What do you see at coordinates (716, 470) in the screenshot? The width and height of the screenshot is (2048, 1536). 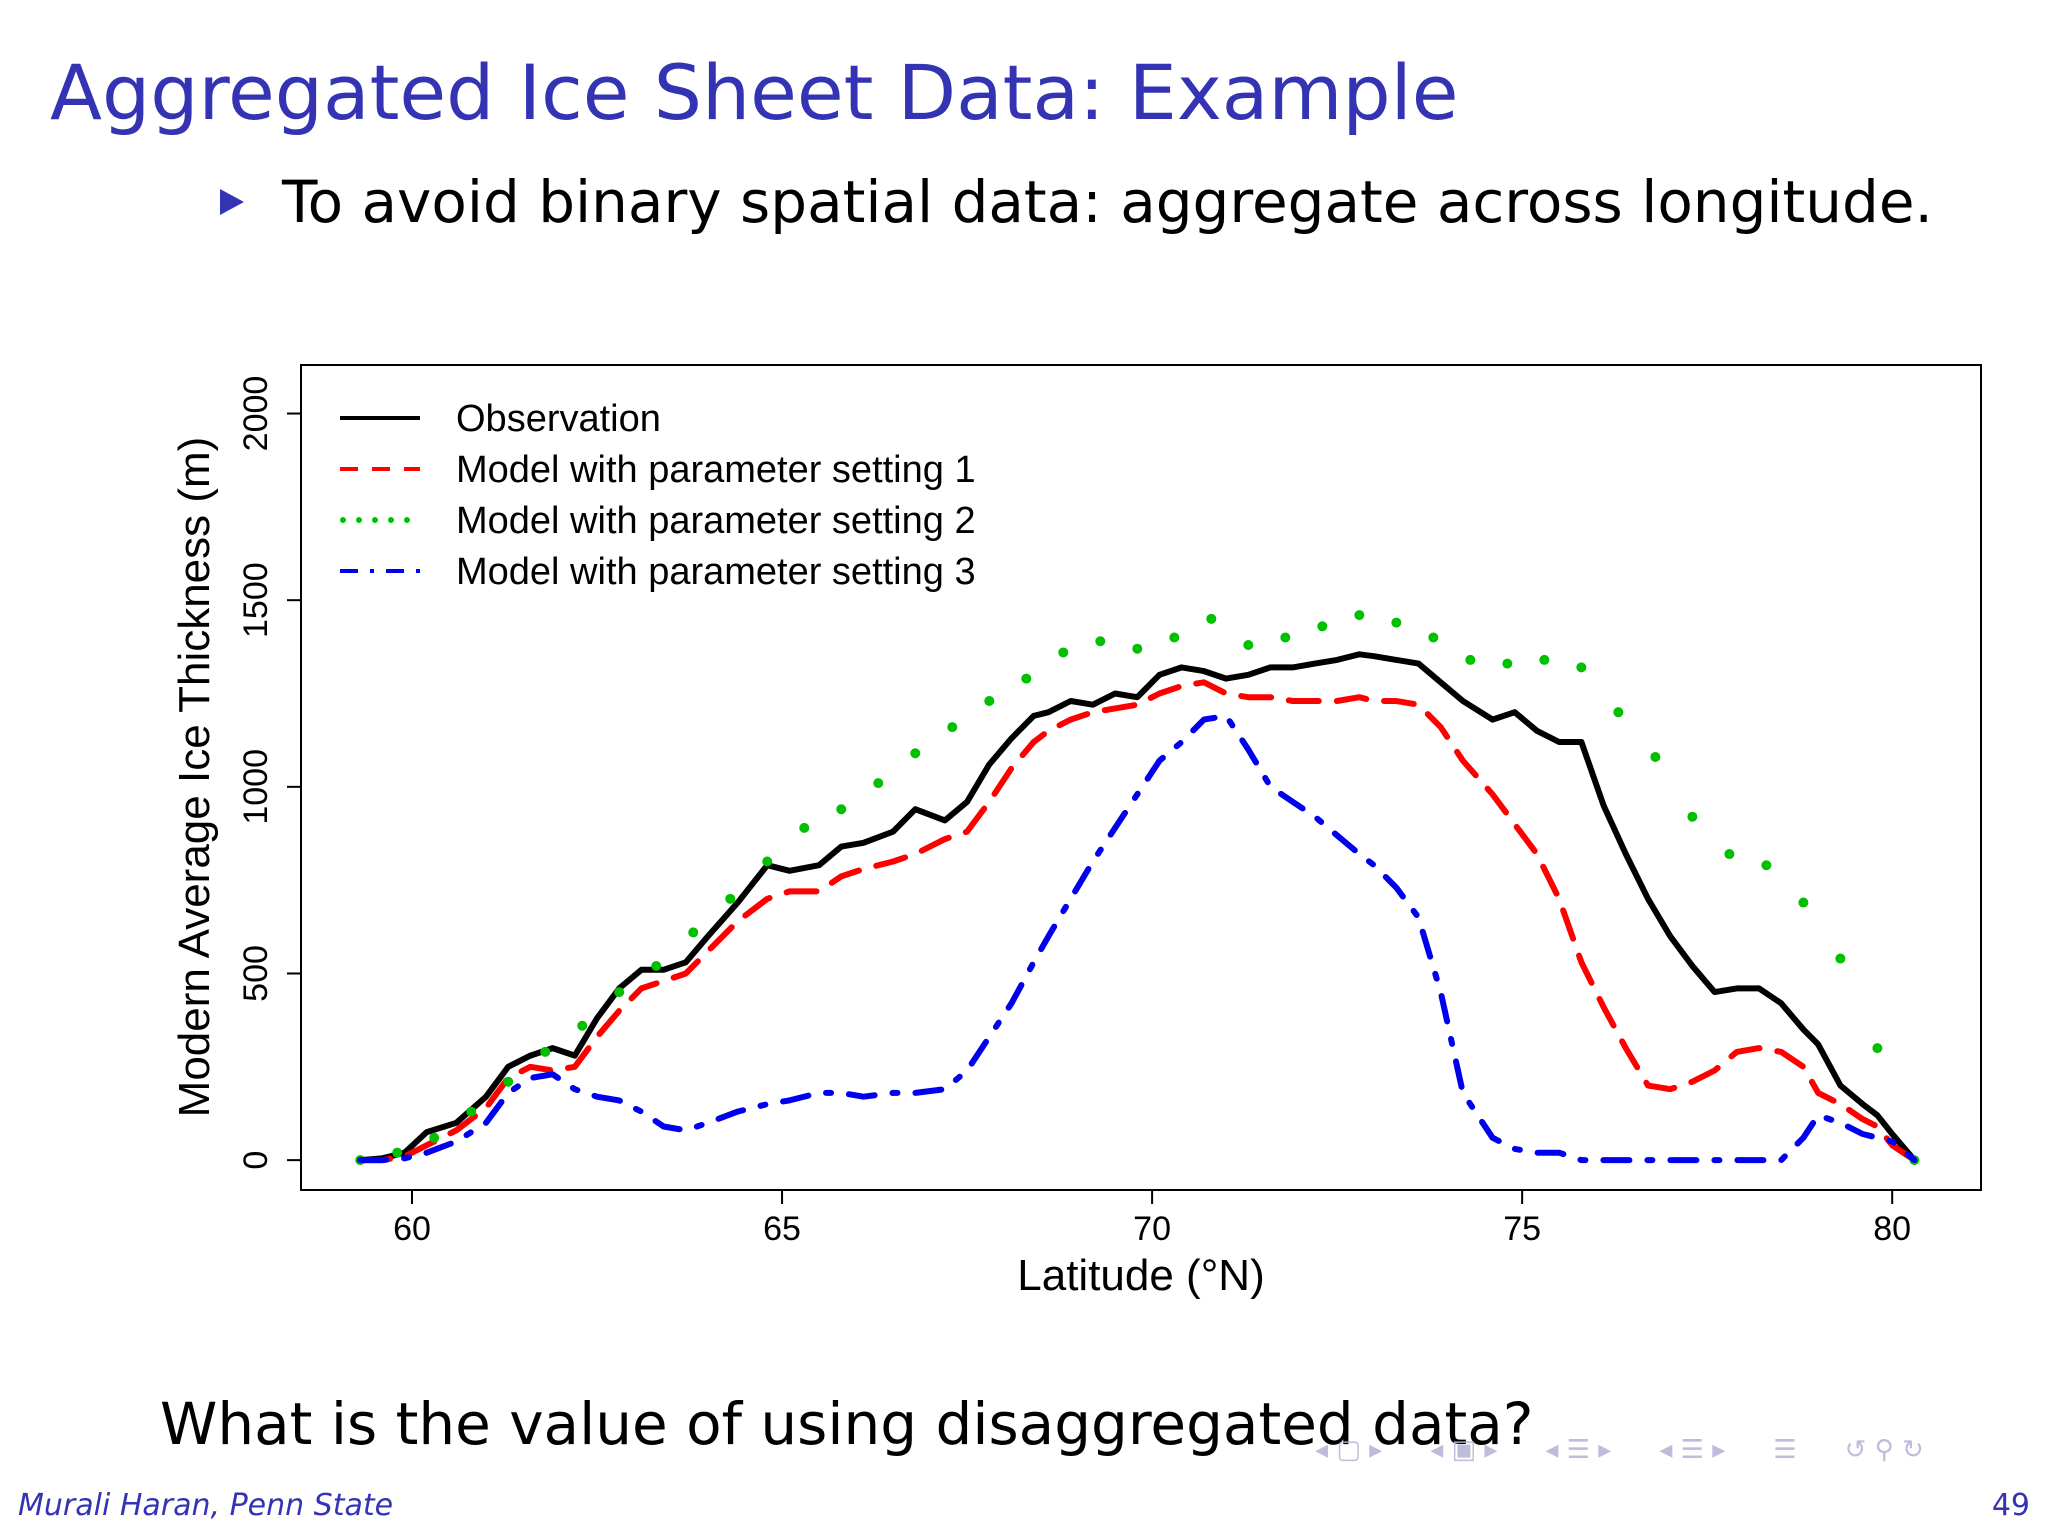 I see `legend-entry-label: Model with parameter setting 1` at bounding box center [716, 470].